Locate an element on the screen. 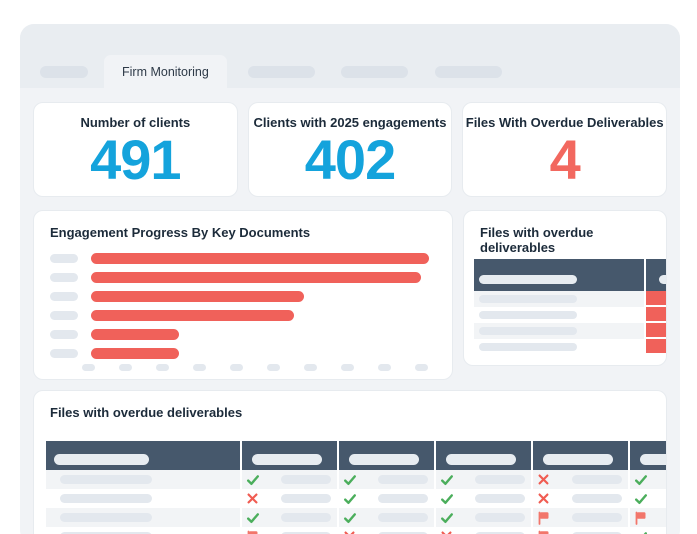  flag-icon is located at coordinates (543, 518).